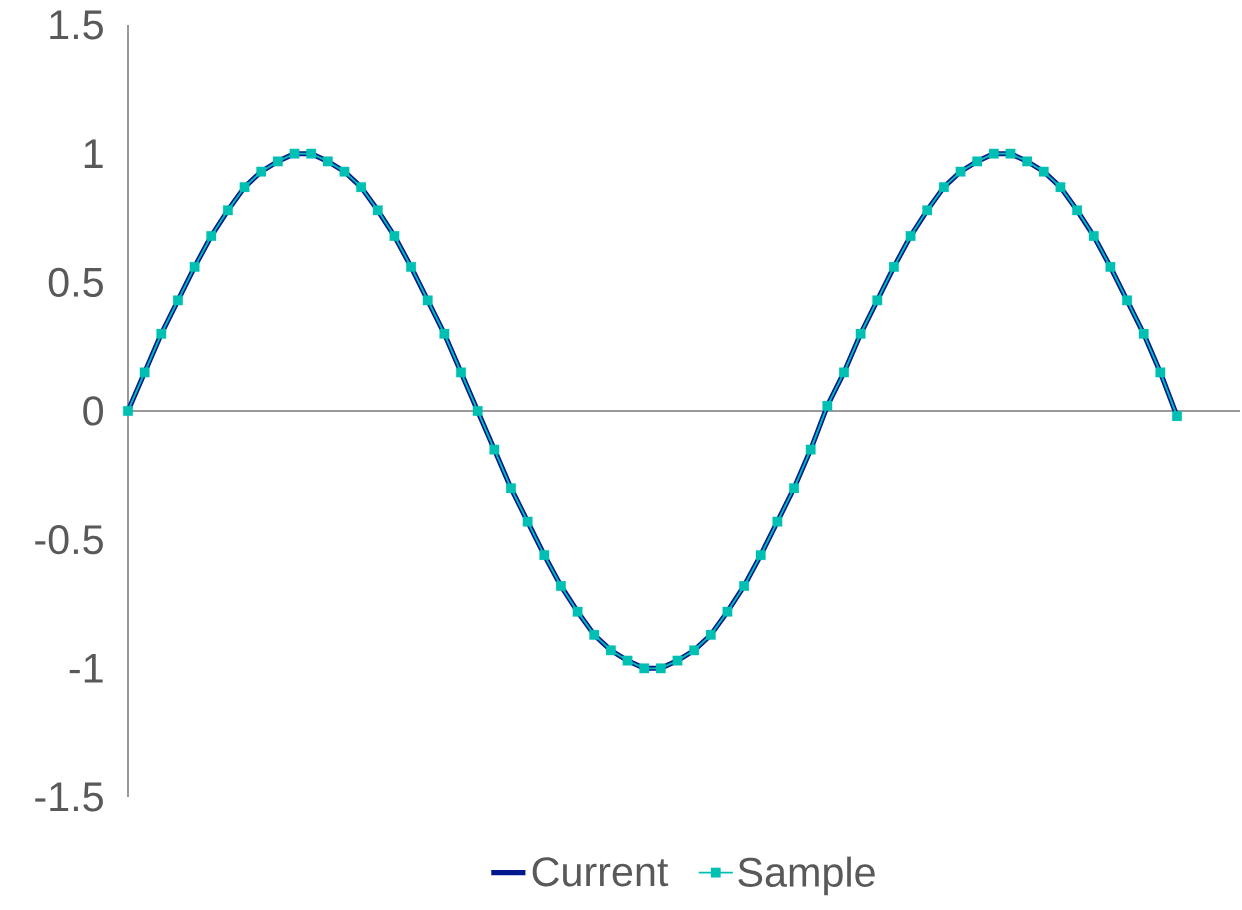  What do you see at coordinates (806, 876) in the screenshot?
I see `legend-label: Sample` at bounding box center [806, 876].